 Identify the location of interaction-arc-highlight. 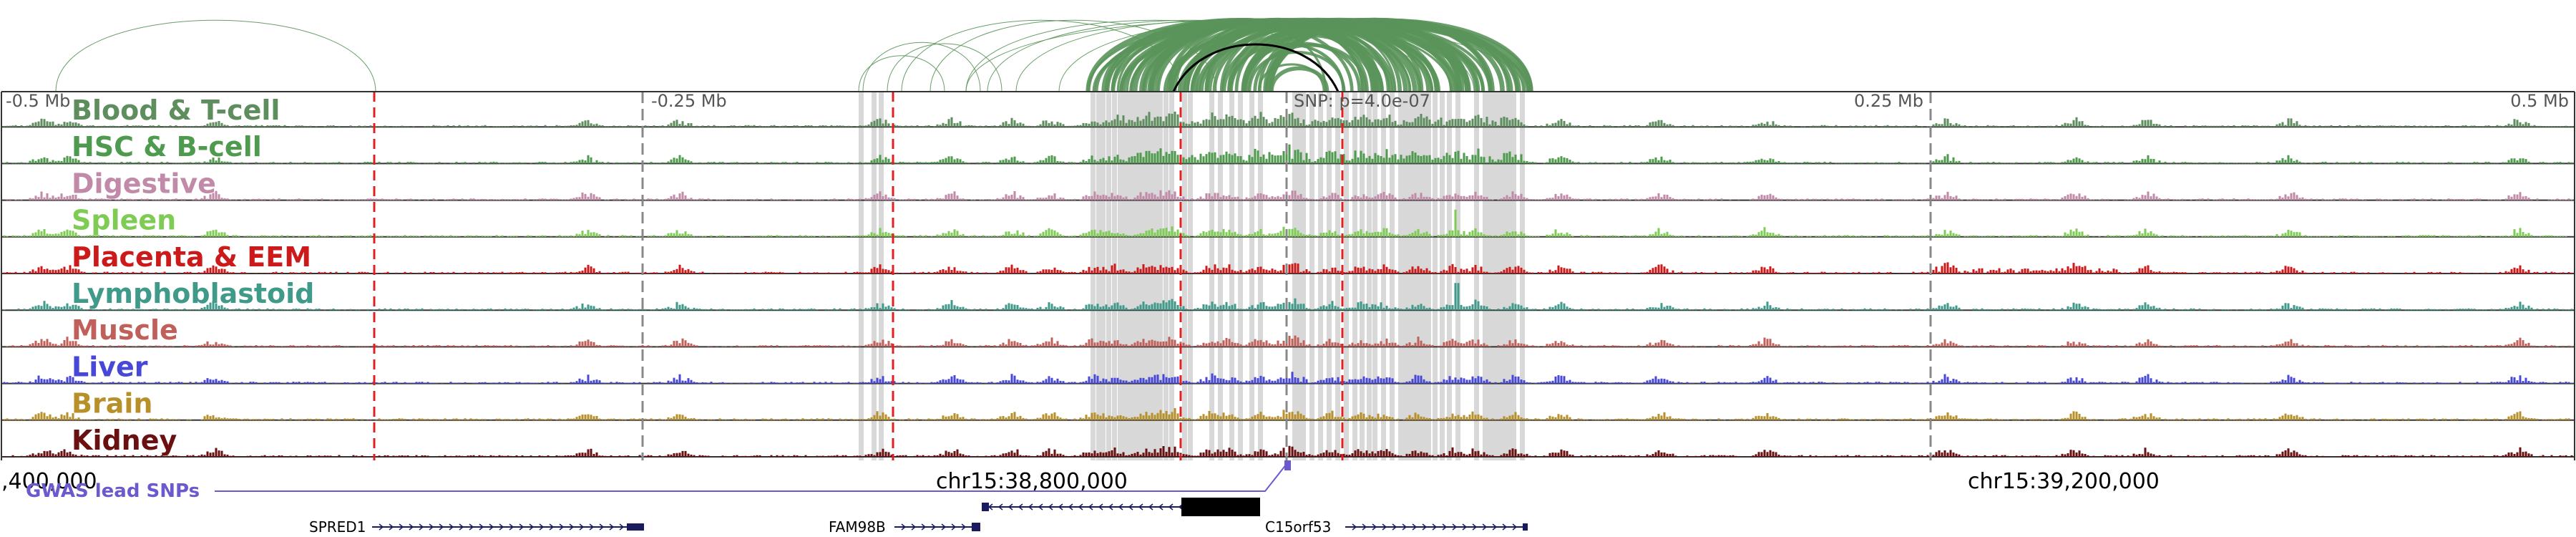
(1256, 67).